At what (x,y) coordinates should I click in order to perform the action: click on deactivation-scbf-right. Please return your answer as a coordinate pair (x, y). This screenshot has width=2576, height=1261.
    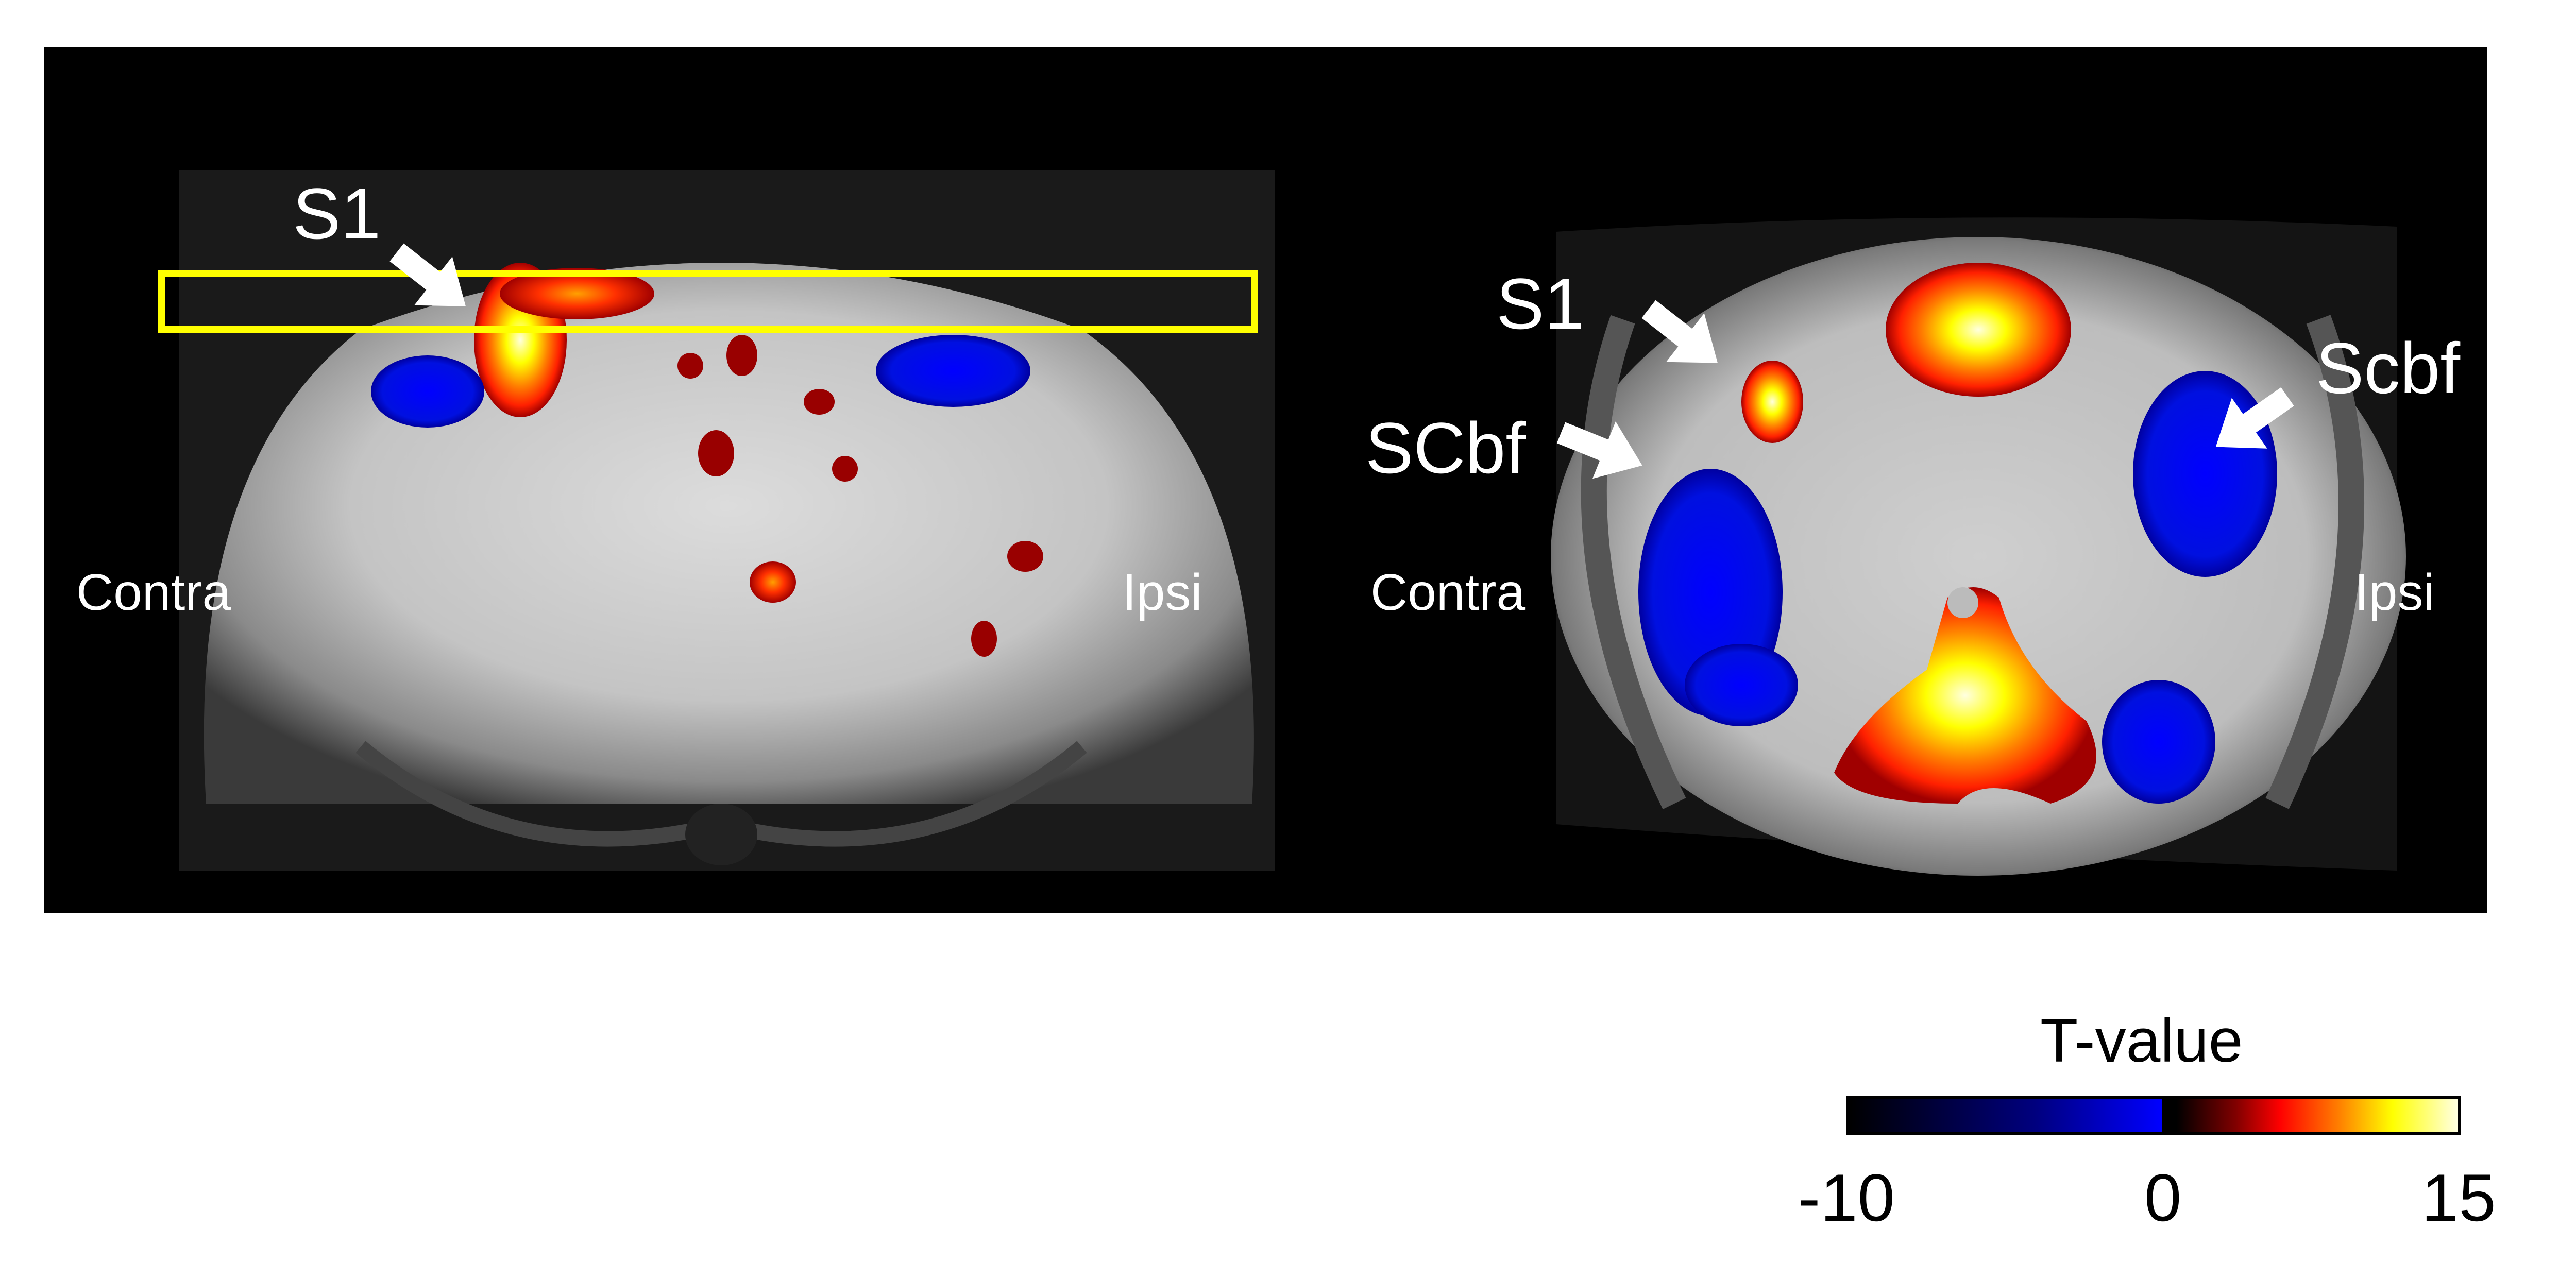
    Looking at the image, I should click on (2205, 474).